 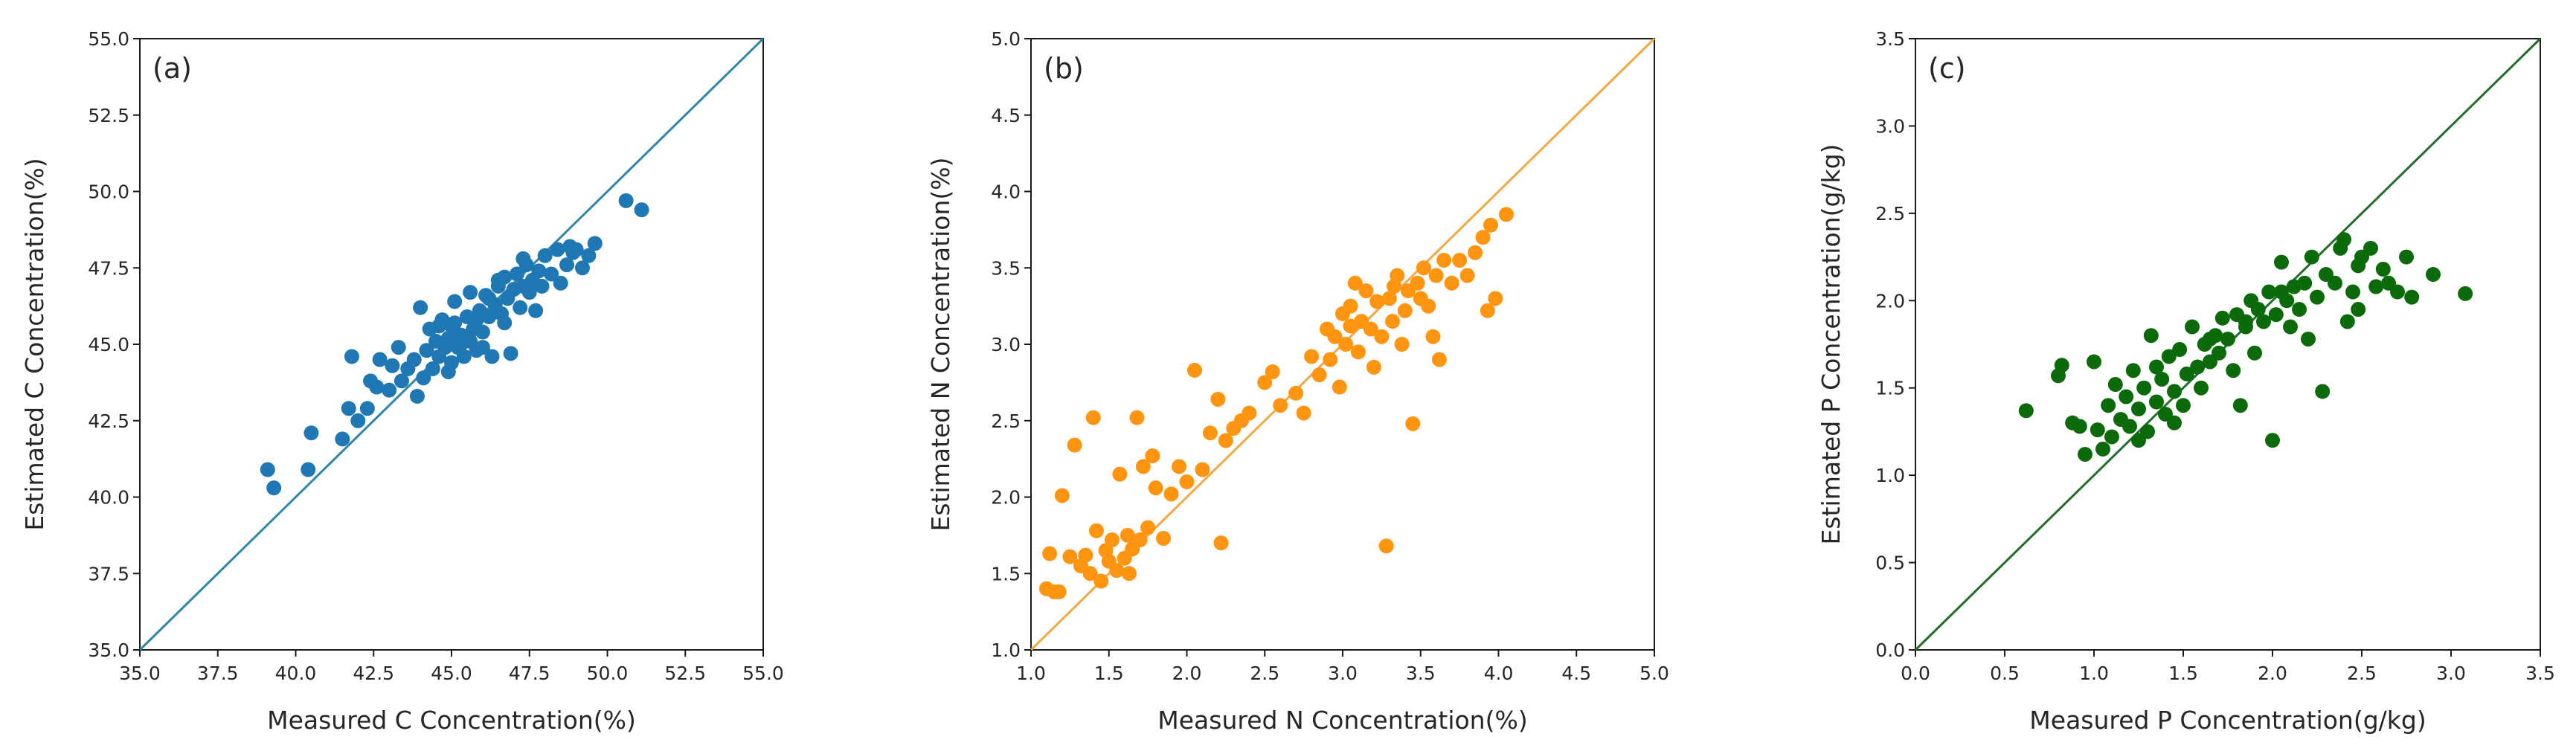 I want to click on x-tick-label: 4.5, so click(x=1576, y=674).